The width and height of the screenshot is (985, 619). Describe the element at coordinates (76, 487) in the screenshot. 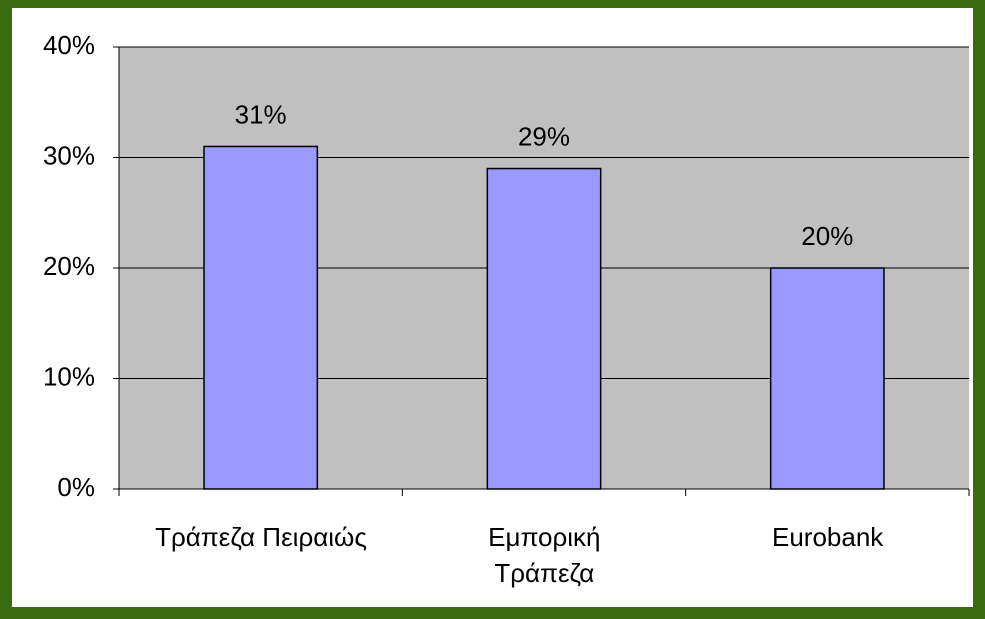

I see `y-tick-label: 0%` at that location.